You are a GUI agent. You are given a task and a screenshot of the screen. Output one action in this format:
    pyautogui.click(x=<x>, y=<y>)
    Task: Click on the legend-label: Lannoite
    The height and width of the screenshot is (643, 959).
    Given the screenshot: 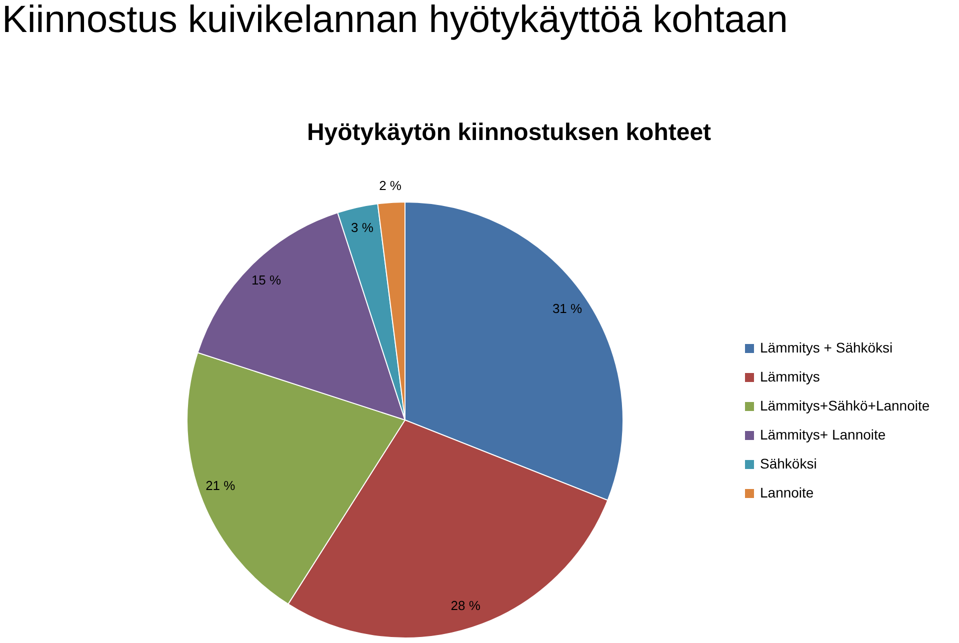 What is the action you would take?
    pyautogui.click(x=787, y=492)
    